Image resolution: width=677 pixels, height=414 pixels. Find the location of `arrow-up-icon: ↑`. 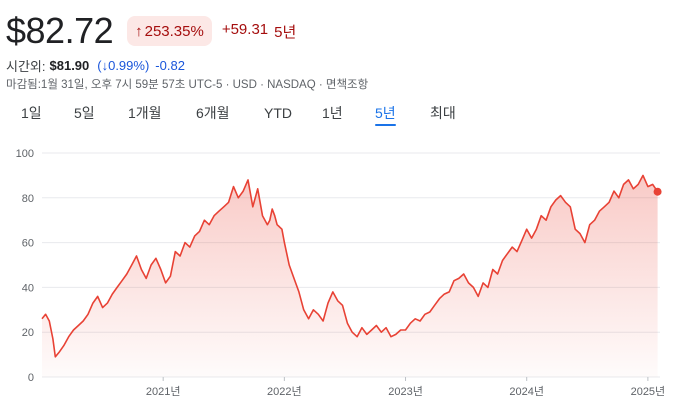

arrow-up-icon: ↑ is located at coordinates (139, 31).